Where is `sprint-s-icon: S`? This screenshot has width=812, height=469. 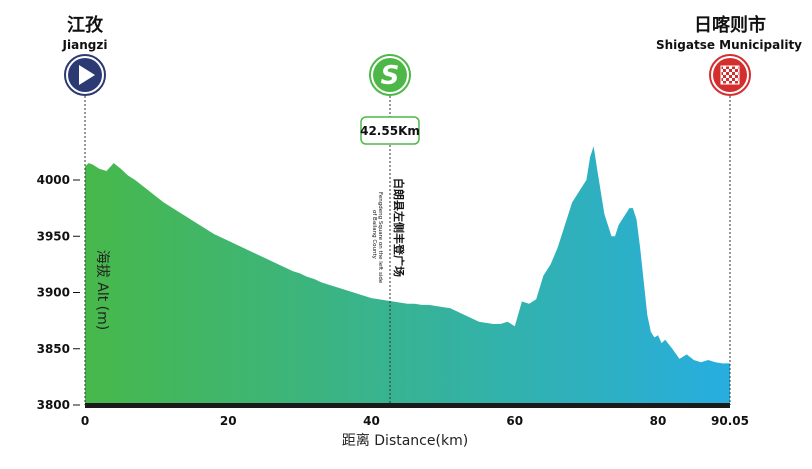
sprint-s-icon: S is located at coordinates (390, 75).